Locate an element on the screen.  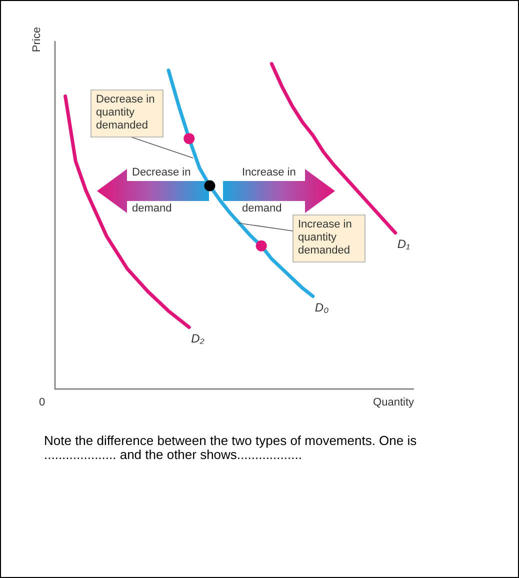
series-label: D₂ is located at coordinates (198, 339).